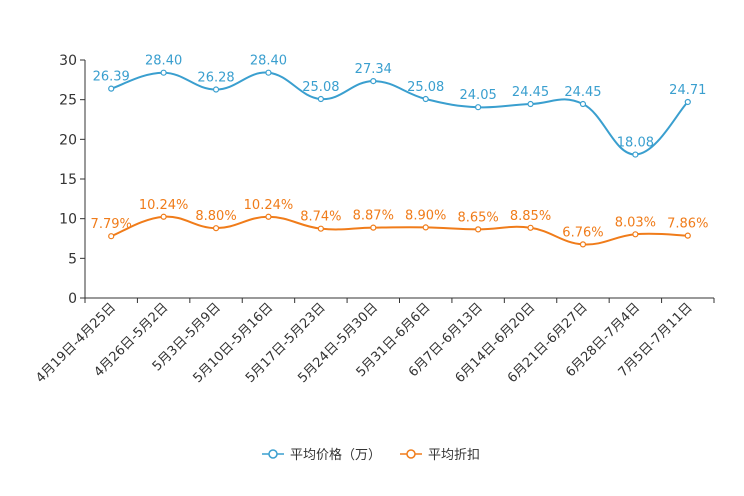 This screenshot has height=496, width=744. What do you see at coordinates (687, 224) in the screenshot?
I see `data-label: 7.86%` at bounding box center [687, 224].